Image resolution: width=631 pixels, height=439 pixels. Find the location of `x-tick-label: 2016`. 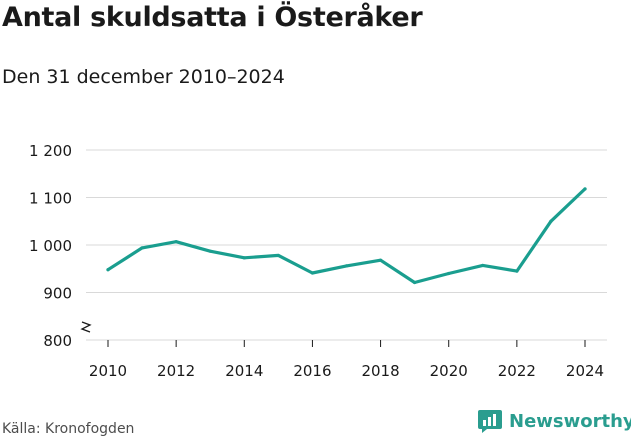

x-tick-label: 2016 is located at coordinates (312, 371).